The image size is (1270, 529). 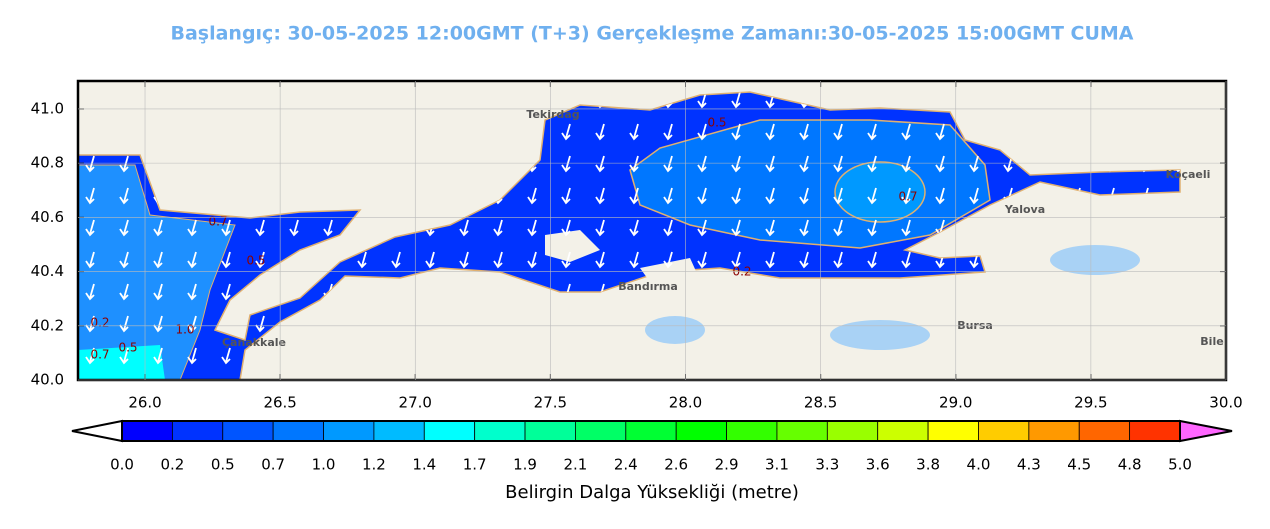 I want to click on x-tick-label: 28.0, so click(x=685, y=403).